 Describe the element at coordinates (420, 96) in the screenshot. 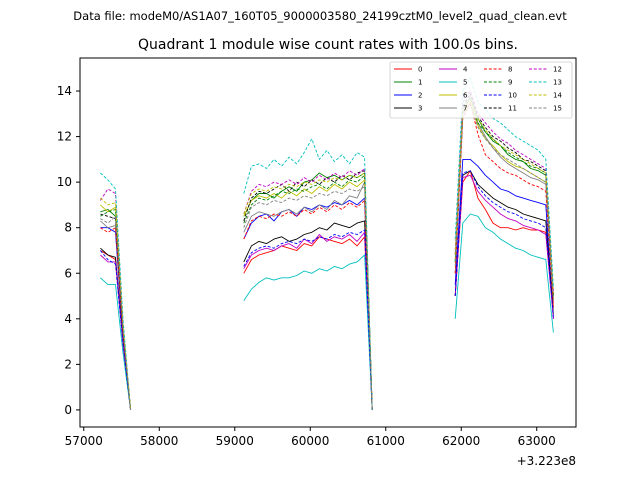

I see `legend-label-2: 2` at that location.